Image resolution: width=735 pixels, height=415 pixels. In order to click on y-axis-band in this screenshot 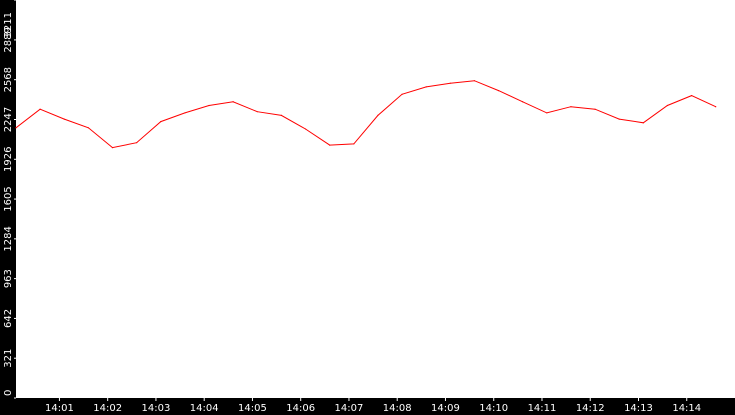, I will do `click(8, 199)`.